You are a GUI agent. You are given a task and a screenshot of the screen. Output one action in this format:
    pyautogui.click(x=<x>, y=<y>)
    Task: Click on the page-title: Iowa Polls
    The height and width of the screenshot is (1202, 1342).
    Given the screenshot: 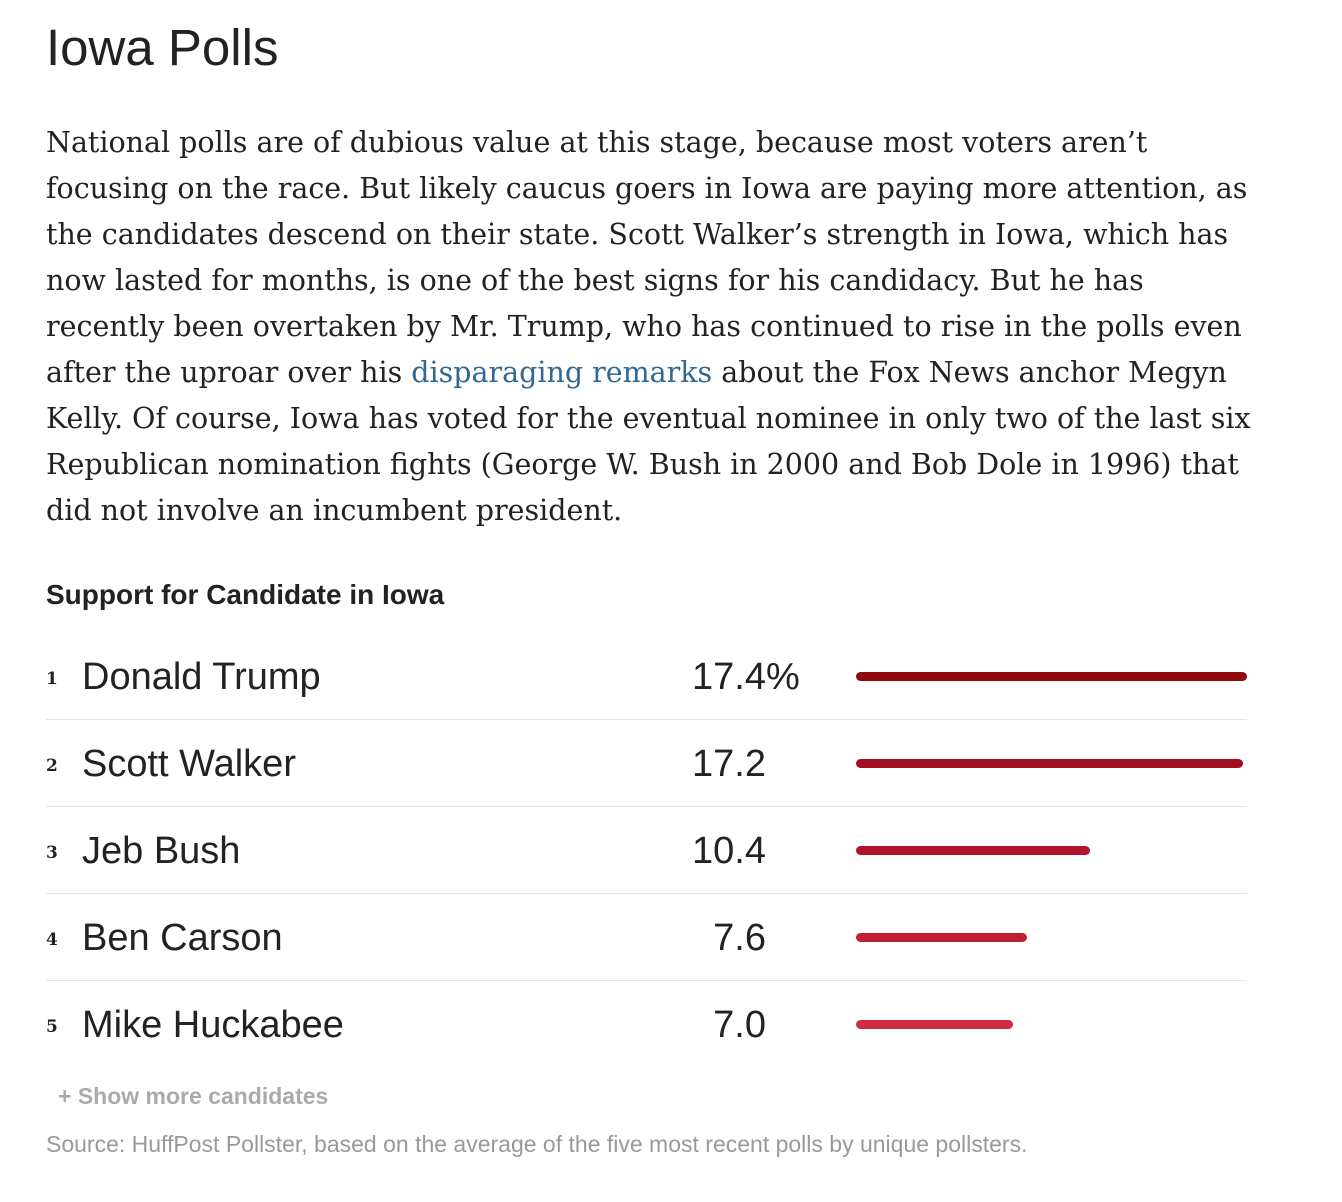 What is the action you would take?
    pyautogui.click(x=162, y=47)
    